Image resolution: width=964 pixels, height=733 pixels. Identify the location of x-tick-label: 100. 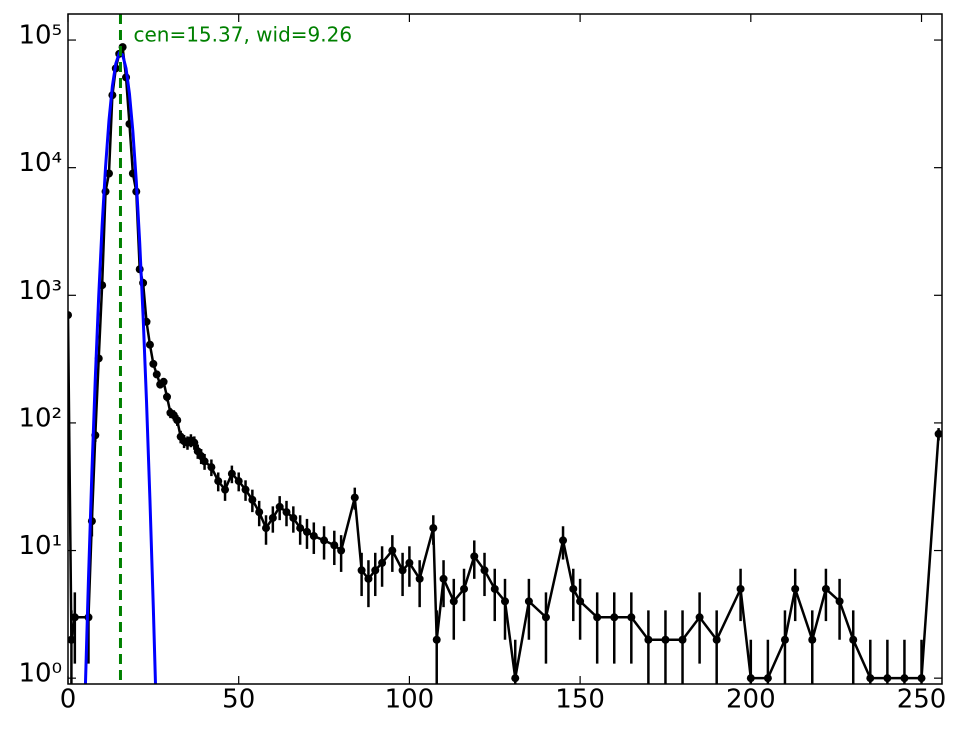
(410, 700).